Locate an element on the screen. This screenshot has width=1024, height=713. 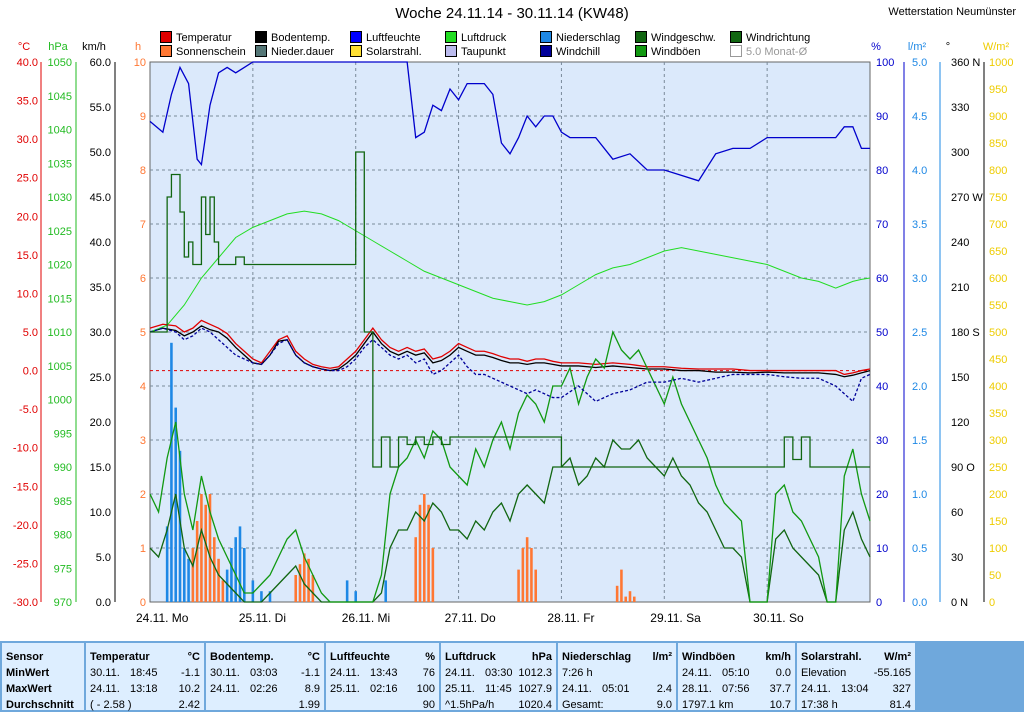
rain-axis-tick: 5.0 is located at coordinates (919, 63).